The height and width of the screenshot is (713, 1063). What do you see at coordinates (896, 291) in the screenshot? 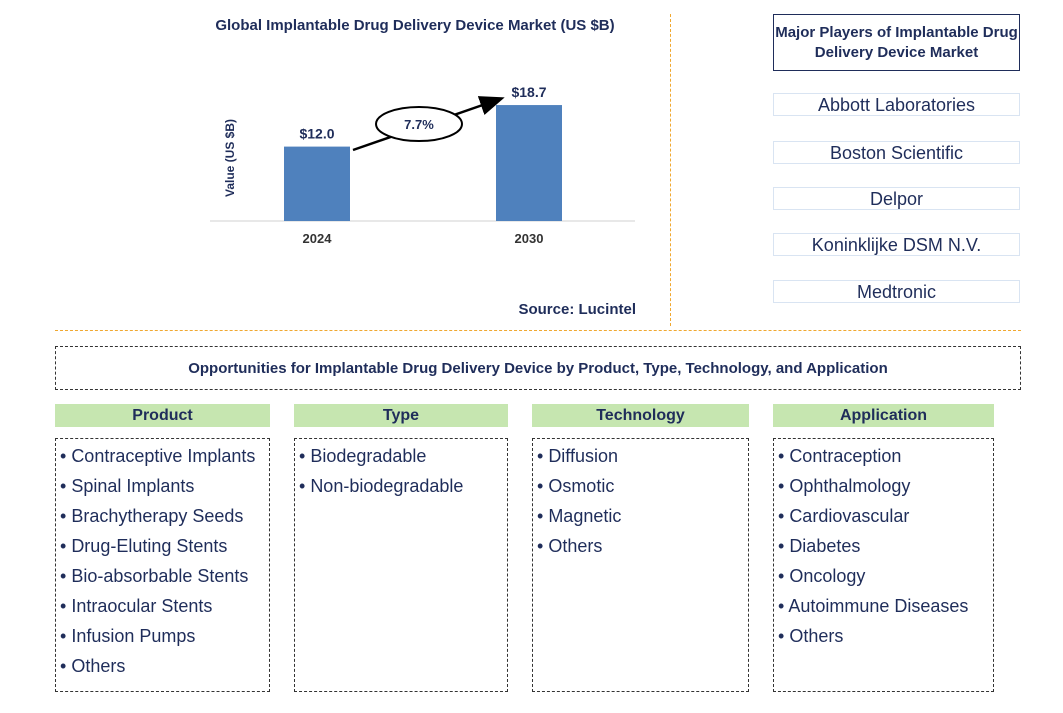
I see `player-item: Medtronic` at bounding box center [896, 291].